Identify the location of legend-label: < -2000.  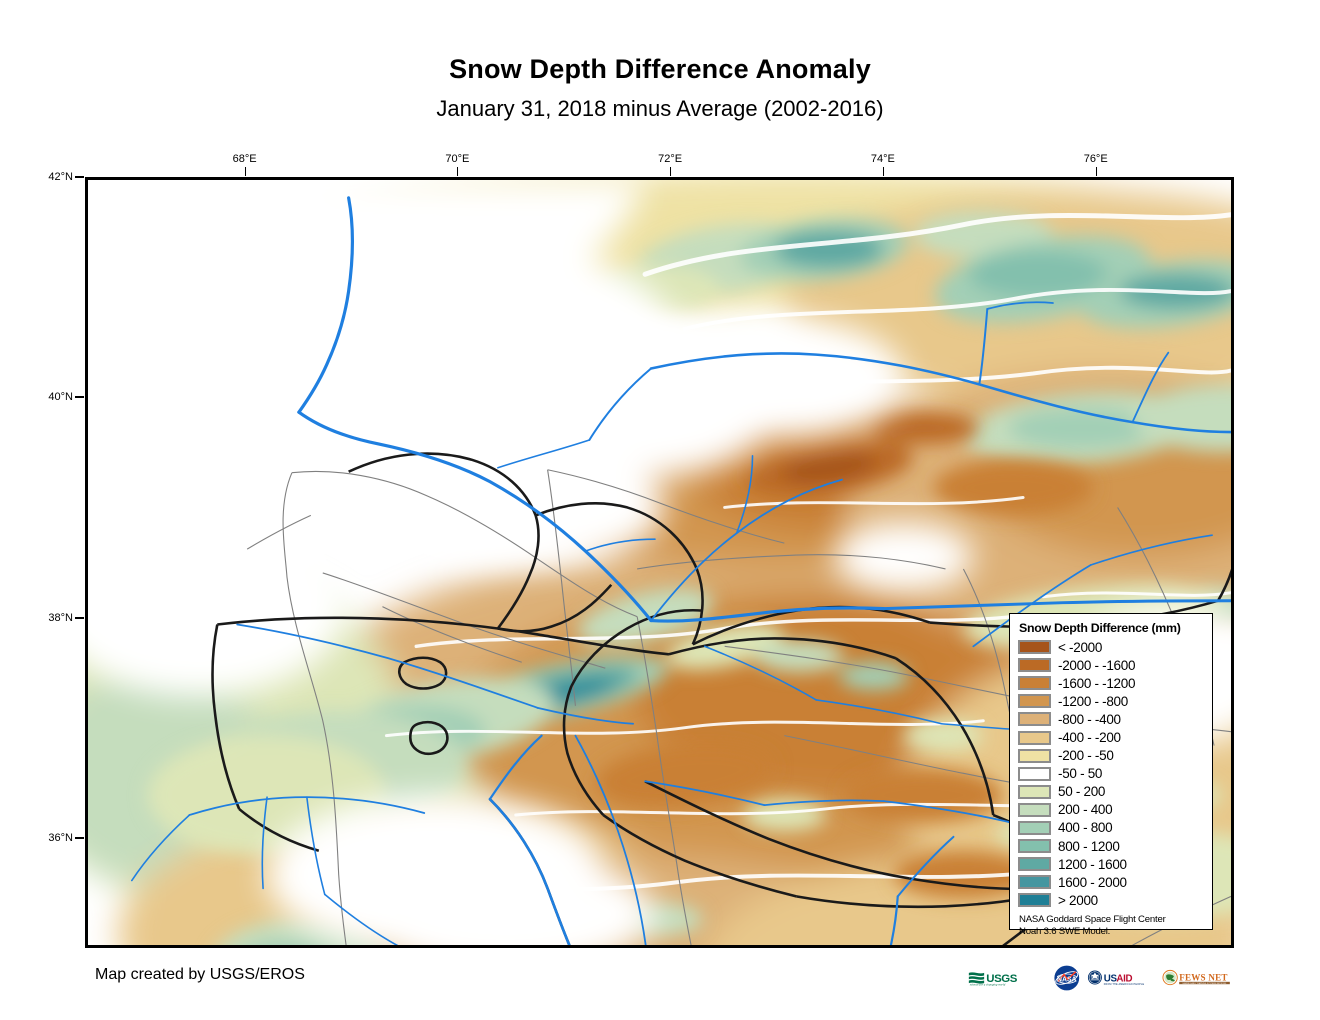
(1080, 647).